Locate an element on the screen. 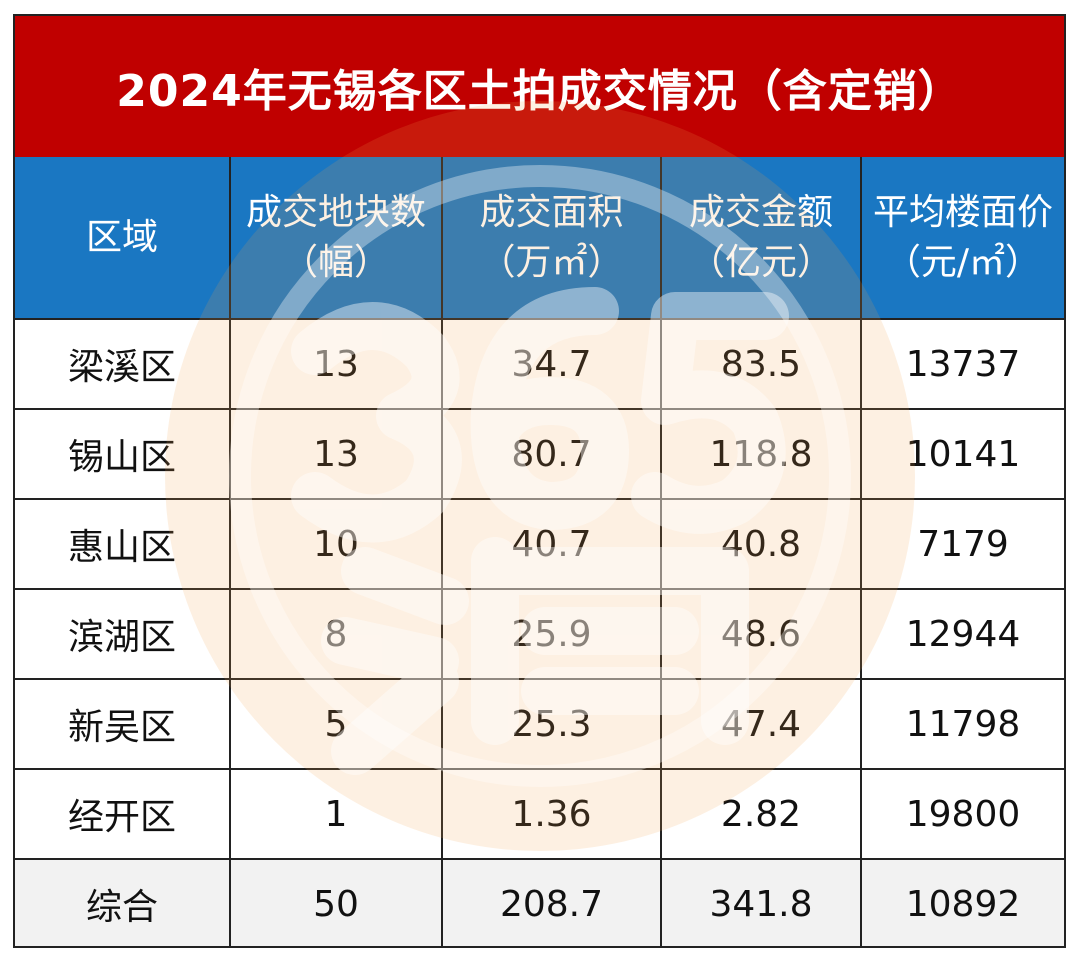  cell-amount: 83.5 is located at coordinates (761, 364).